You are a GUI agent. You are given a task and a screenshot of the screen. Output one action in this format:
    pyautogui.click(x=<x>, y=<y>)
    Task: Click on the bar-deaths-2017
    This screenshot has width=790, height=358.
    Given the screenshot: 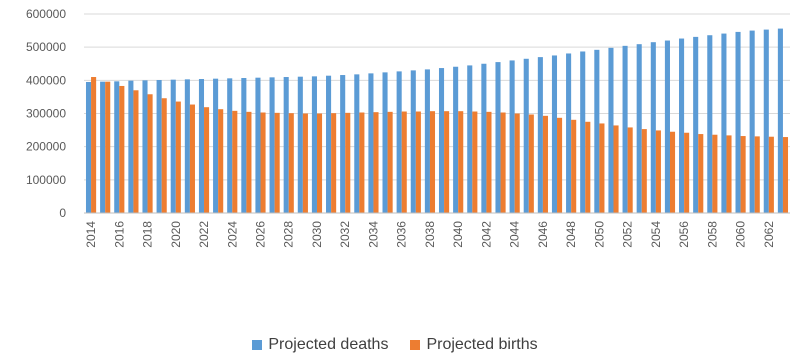 What is the action you would take?
    pyautogui.click(x=131, y=146)
    